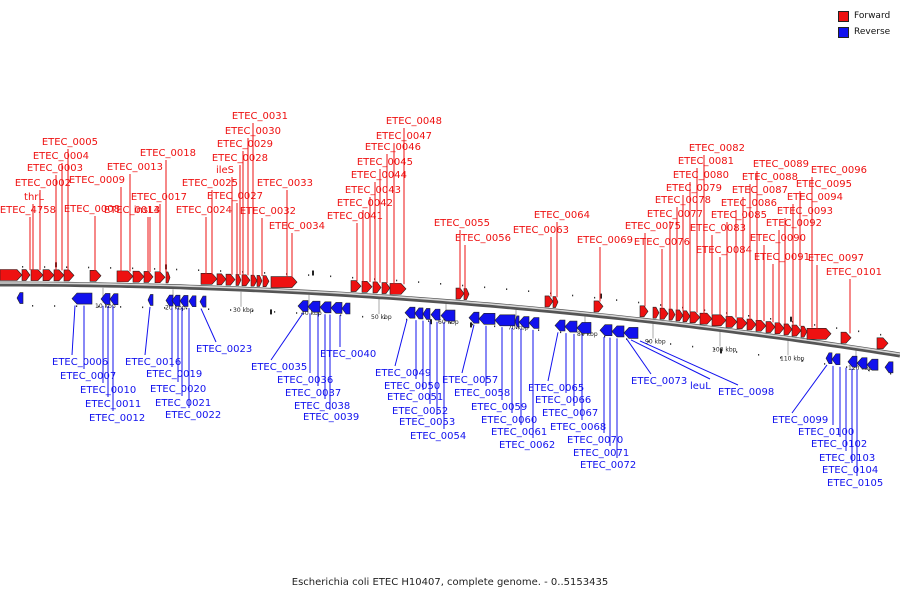  Describe the element at coordinates (556, 388) in the screenshot. I see `reverse-gene-label: ETEC_0065` at that location.